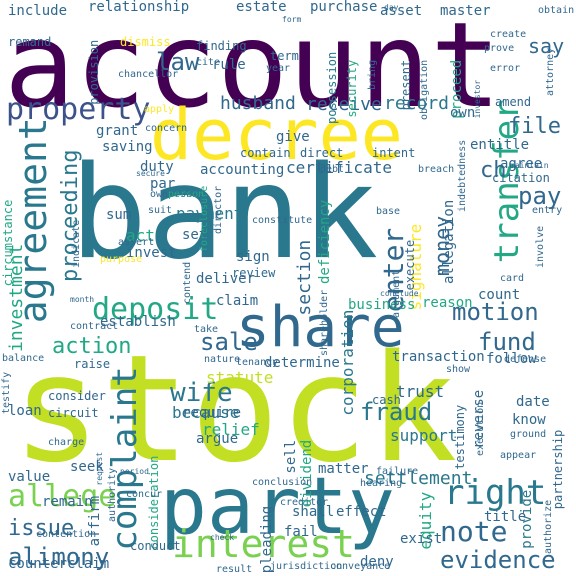 The width and height of the screenshot is (576, 576). I want to click on word-ownership: ownership, so click(177, 194).